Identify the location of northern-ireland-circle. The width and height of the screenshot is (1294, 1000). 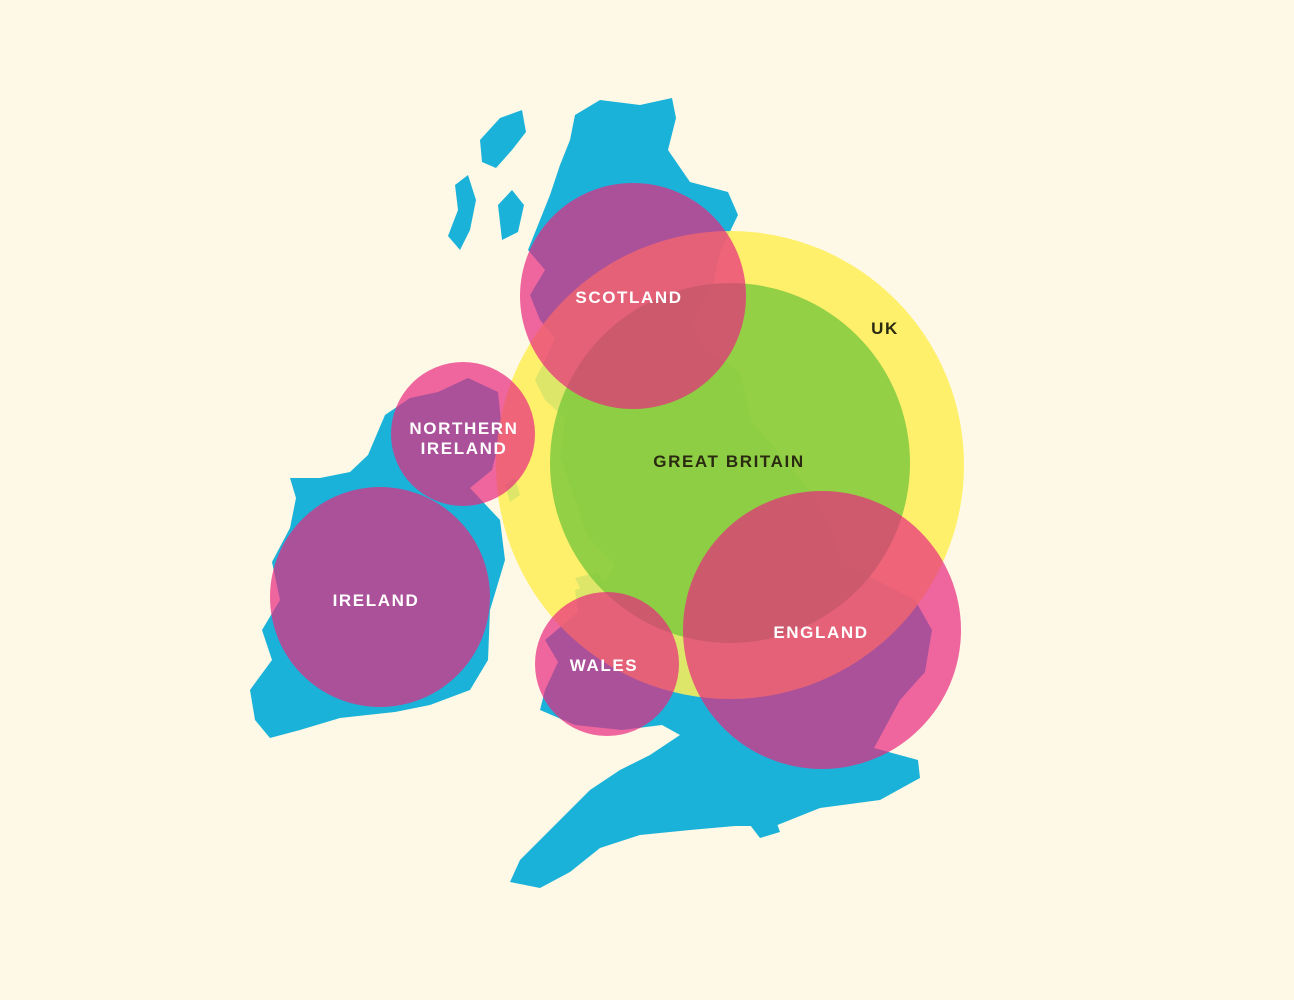
(463, 434).